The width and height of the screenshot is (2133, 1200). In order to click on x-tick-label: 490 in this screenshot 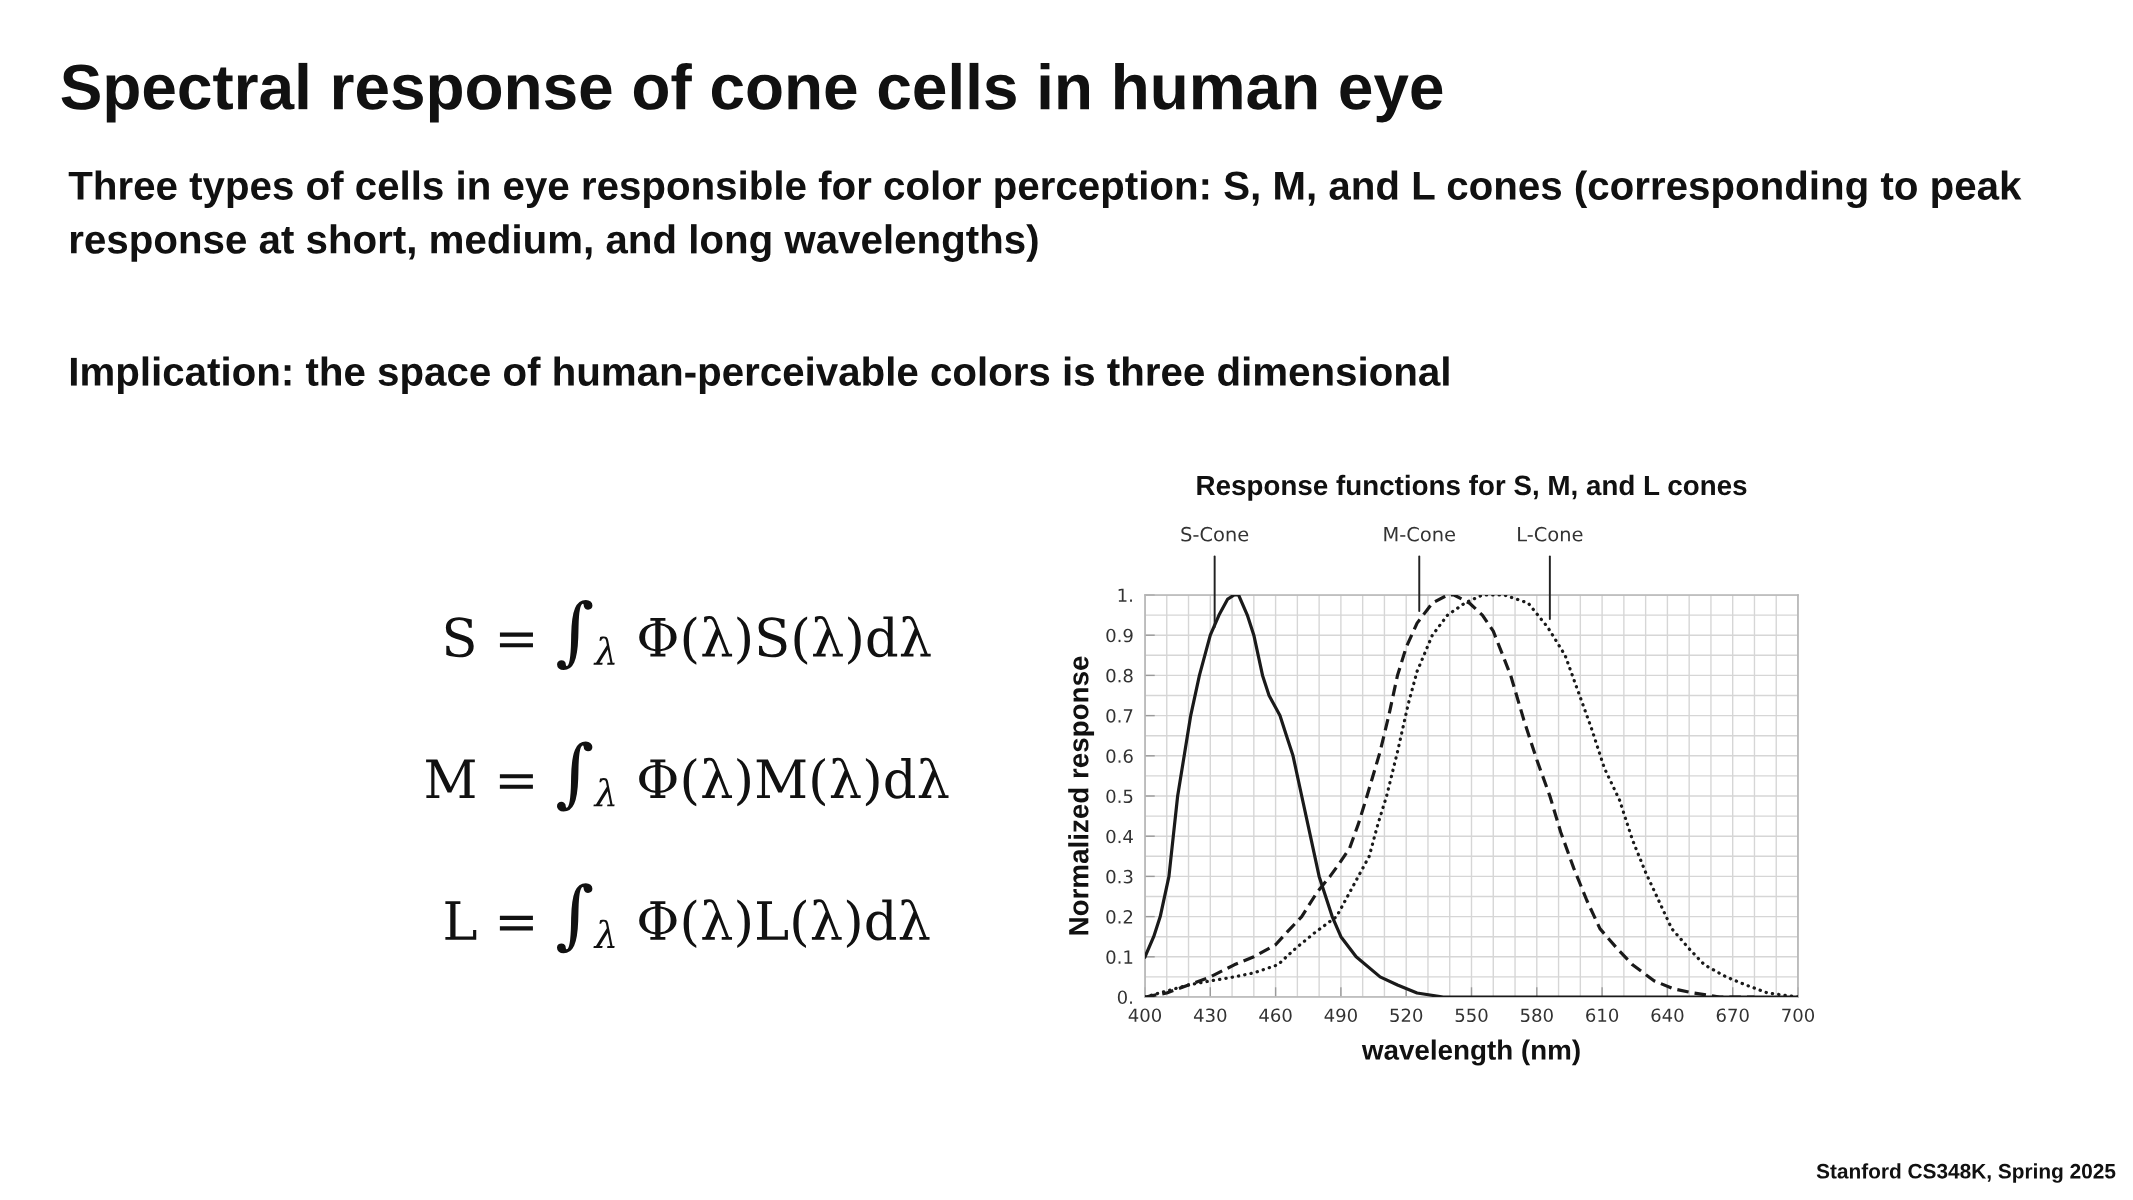, I will do `click(1340, 1015)`.